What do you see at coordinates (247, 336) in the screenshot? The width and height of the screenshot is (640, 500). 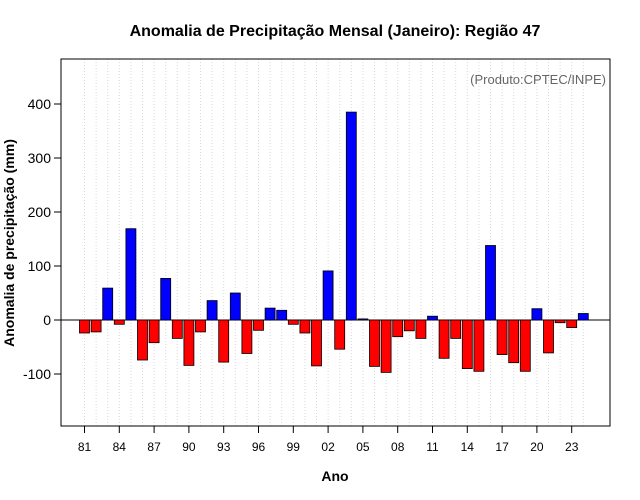 I see `bar-1995` at bounding box center [247, 336].